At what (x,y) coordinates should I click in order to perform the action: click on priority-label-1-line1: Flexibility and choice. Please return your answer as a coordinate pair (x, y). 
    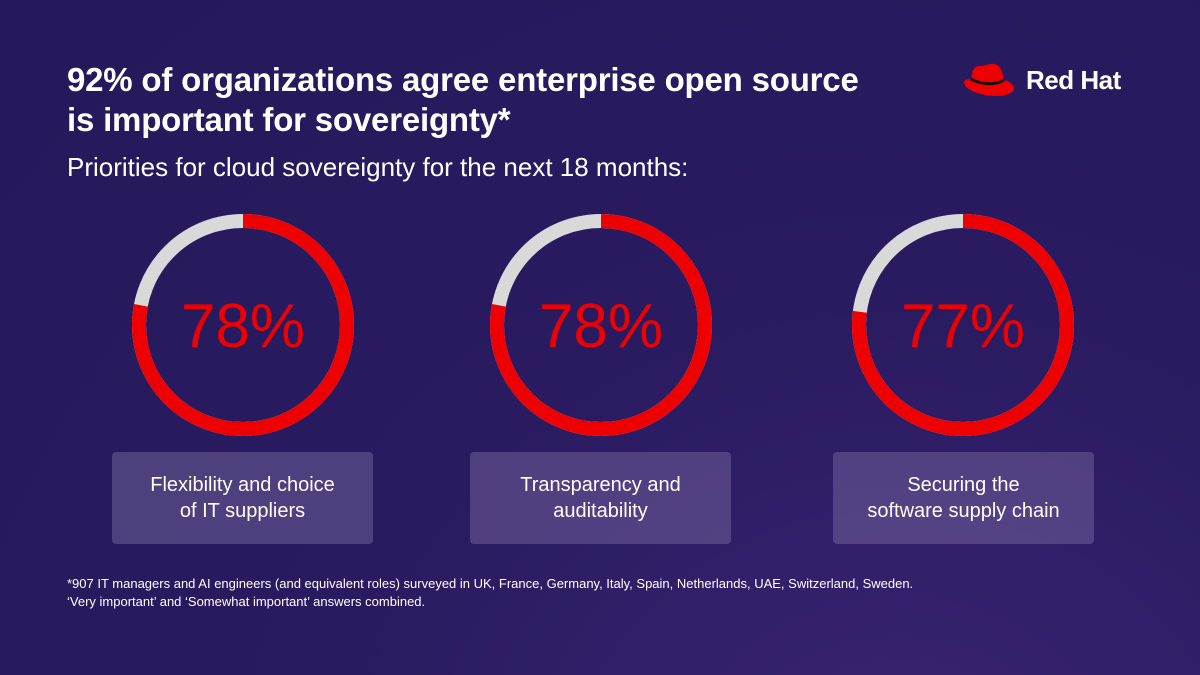
    Looking at the image, I should click on (242, 485).